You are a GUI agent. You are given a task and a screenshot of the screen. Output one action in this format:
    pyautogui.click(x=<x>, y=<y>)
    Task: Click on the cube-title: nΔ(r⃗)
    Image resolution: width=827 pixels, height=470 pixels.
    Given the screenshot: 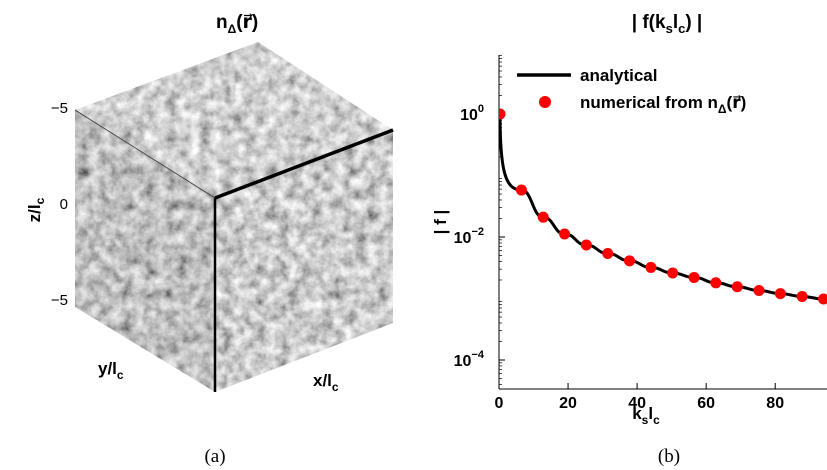 What is the action you would take?
    pyautogui.click(x=237, y=24)
    